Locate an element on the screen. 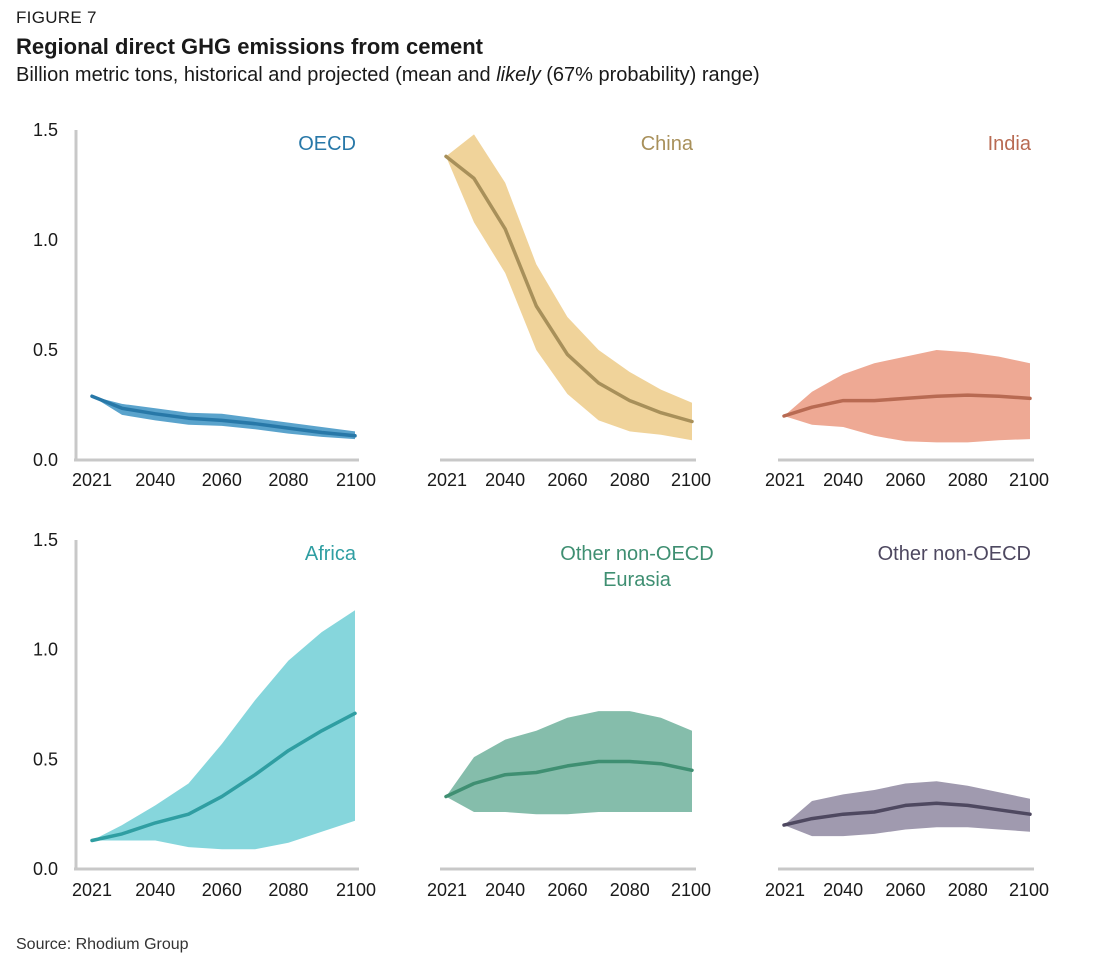 This screenshot has height=964, width=1108. panel-africa: 0.0 0.5 1.0 1.5 2021 2040 2060 2080 2100 Africa is located at coordinates (204, 715).